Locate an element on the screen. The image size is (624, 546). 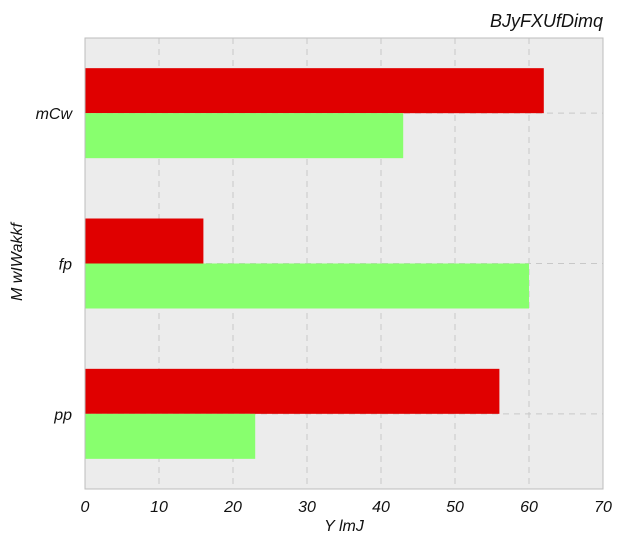
x-tick-label: 0 is located at coordinates (85, 507).